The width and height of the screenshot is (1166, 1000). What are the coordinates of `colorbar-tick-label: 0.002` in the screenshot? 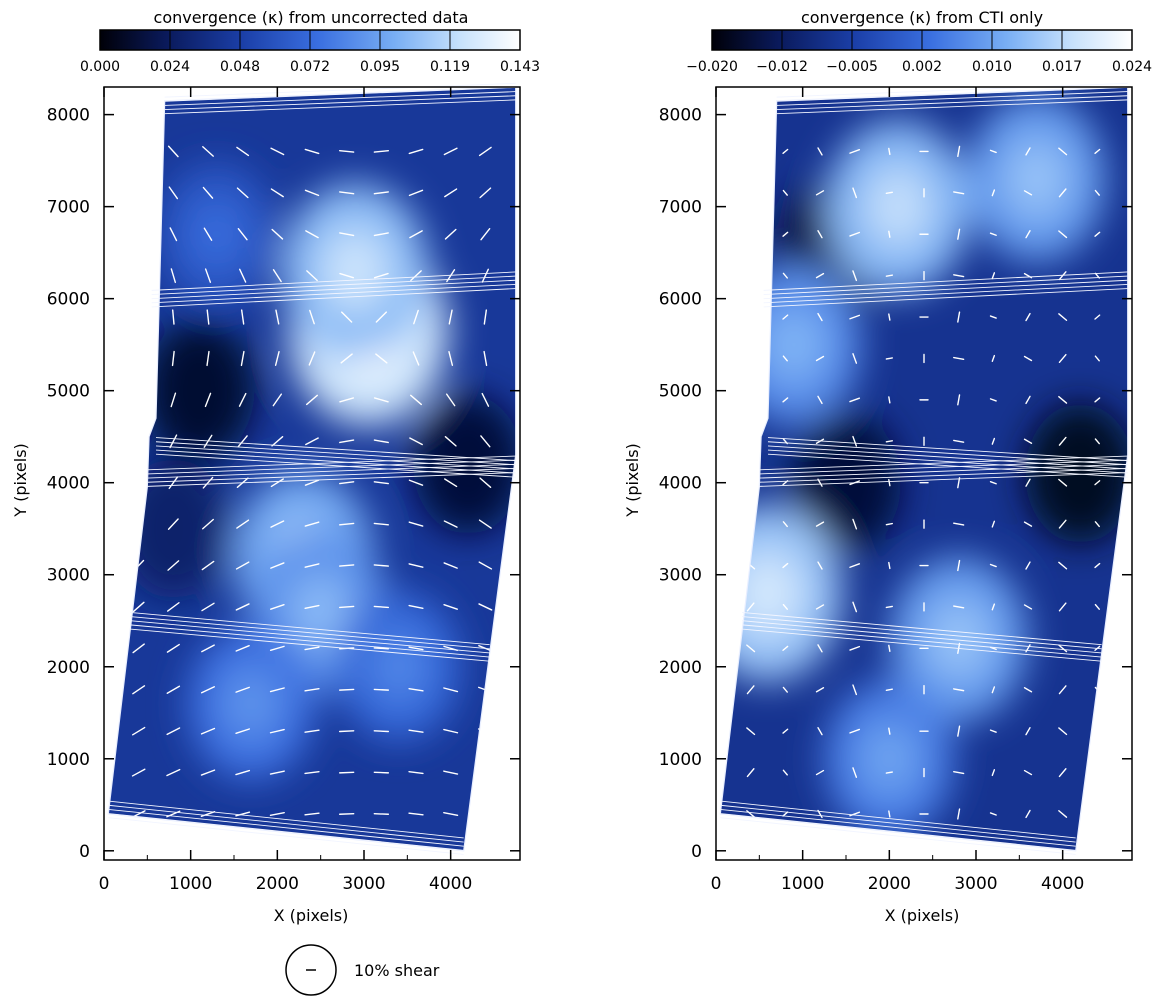 It's located at (922, 67).